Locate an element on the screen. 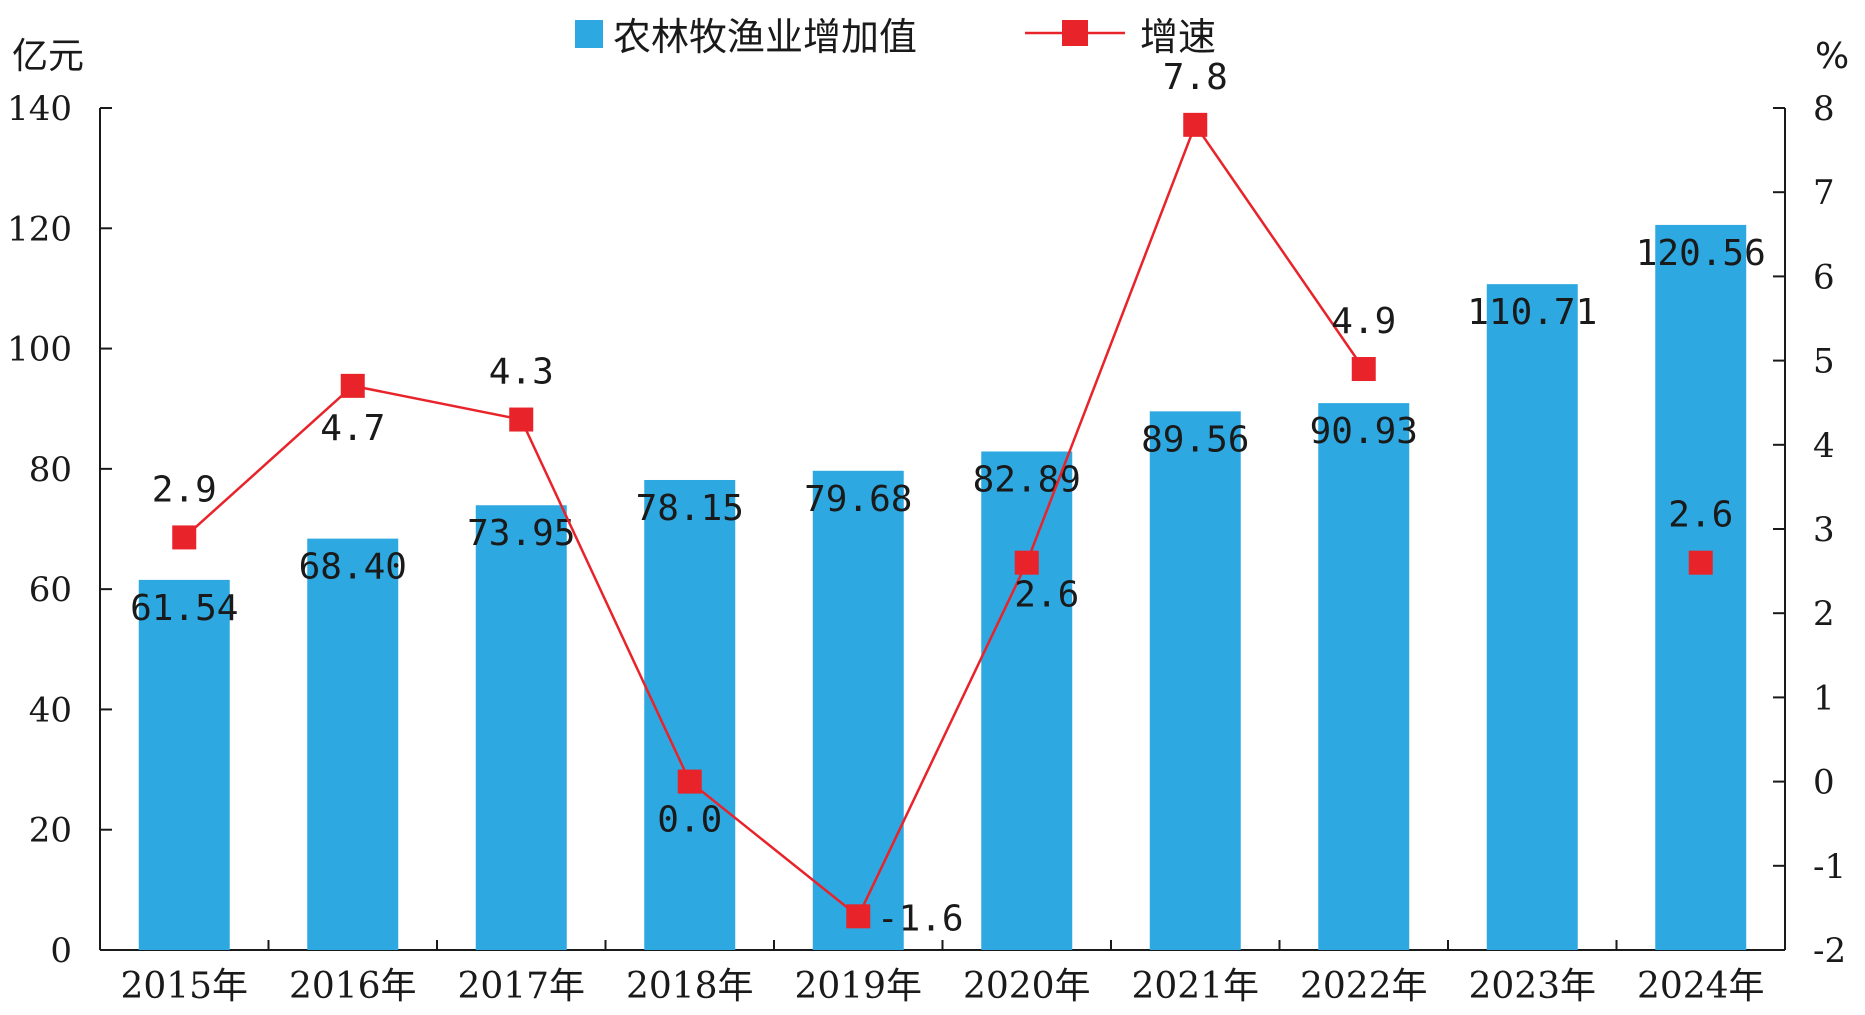 The width and height of the screenshot is (1865, 1015). left-tick-label: 0 is located at coordinates (61, 951).